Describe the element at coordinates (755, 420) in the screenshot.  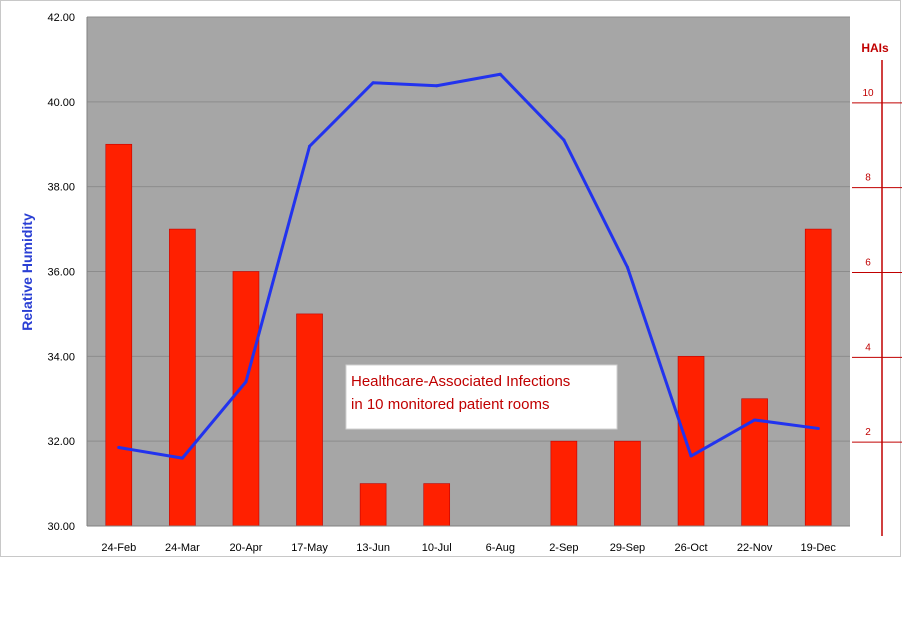
I see `humidity-point-22-Nov` at that location.